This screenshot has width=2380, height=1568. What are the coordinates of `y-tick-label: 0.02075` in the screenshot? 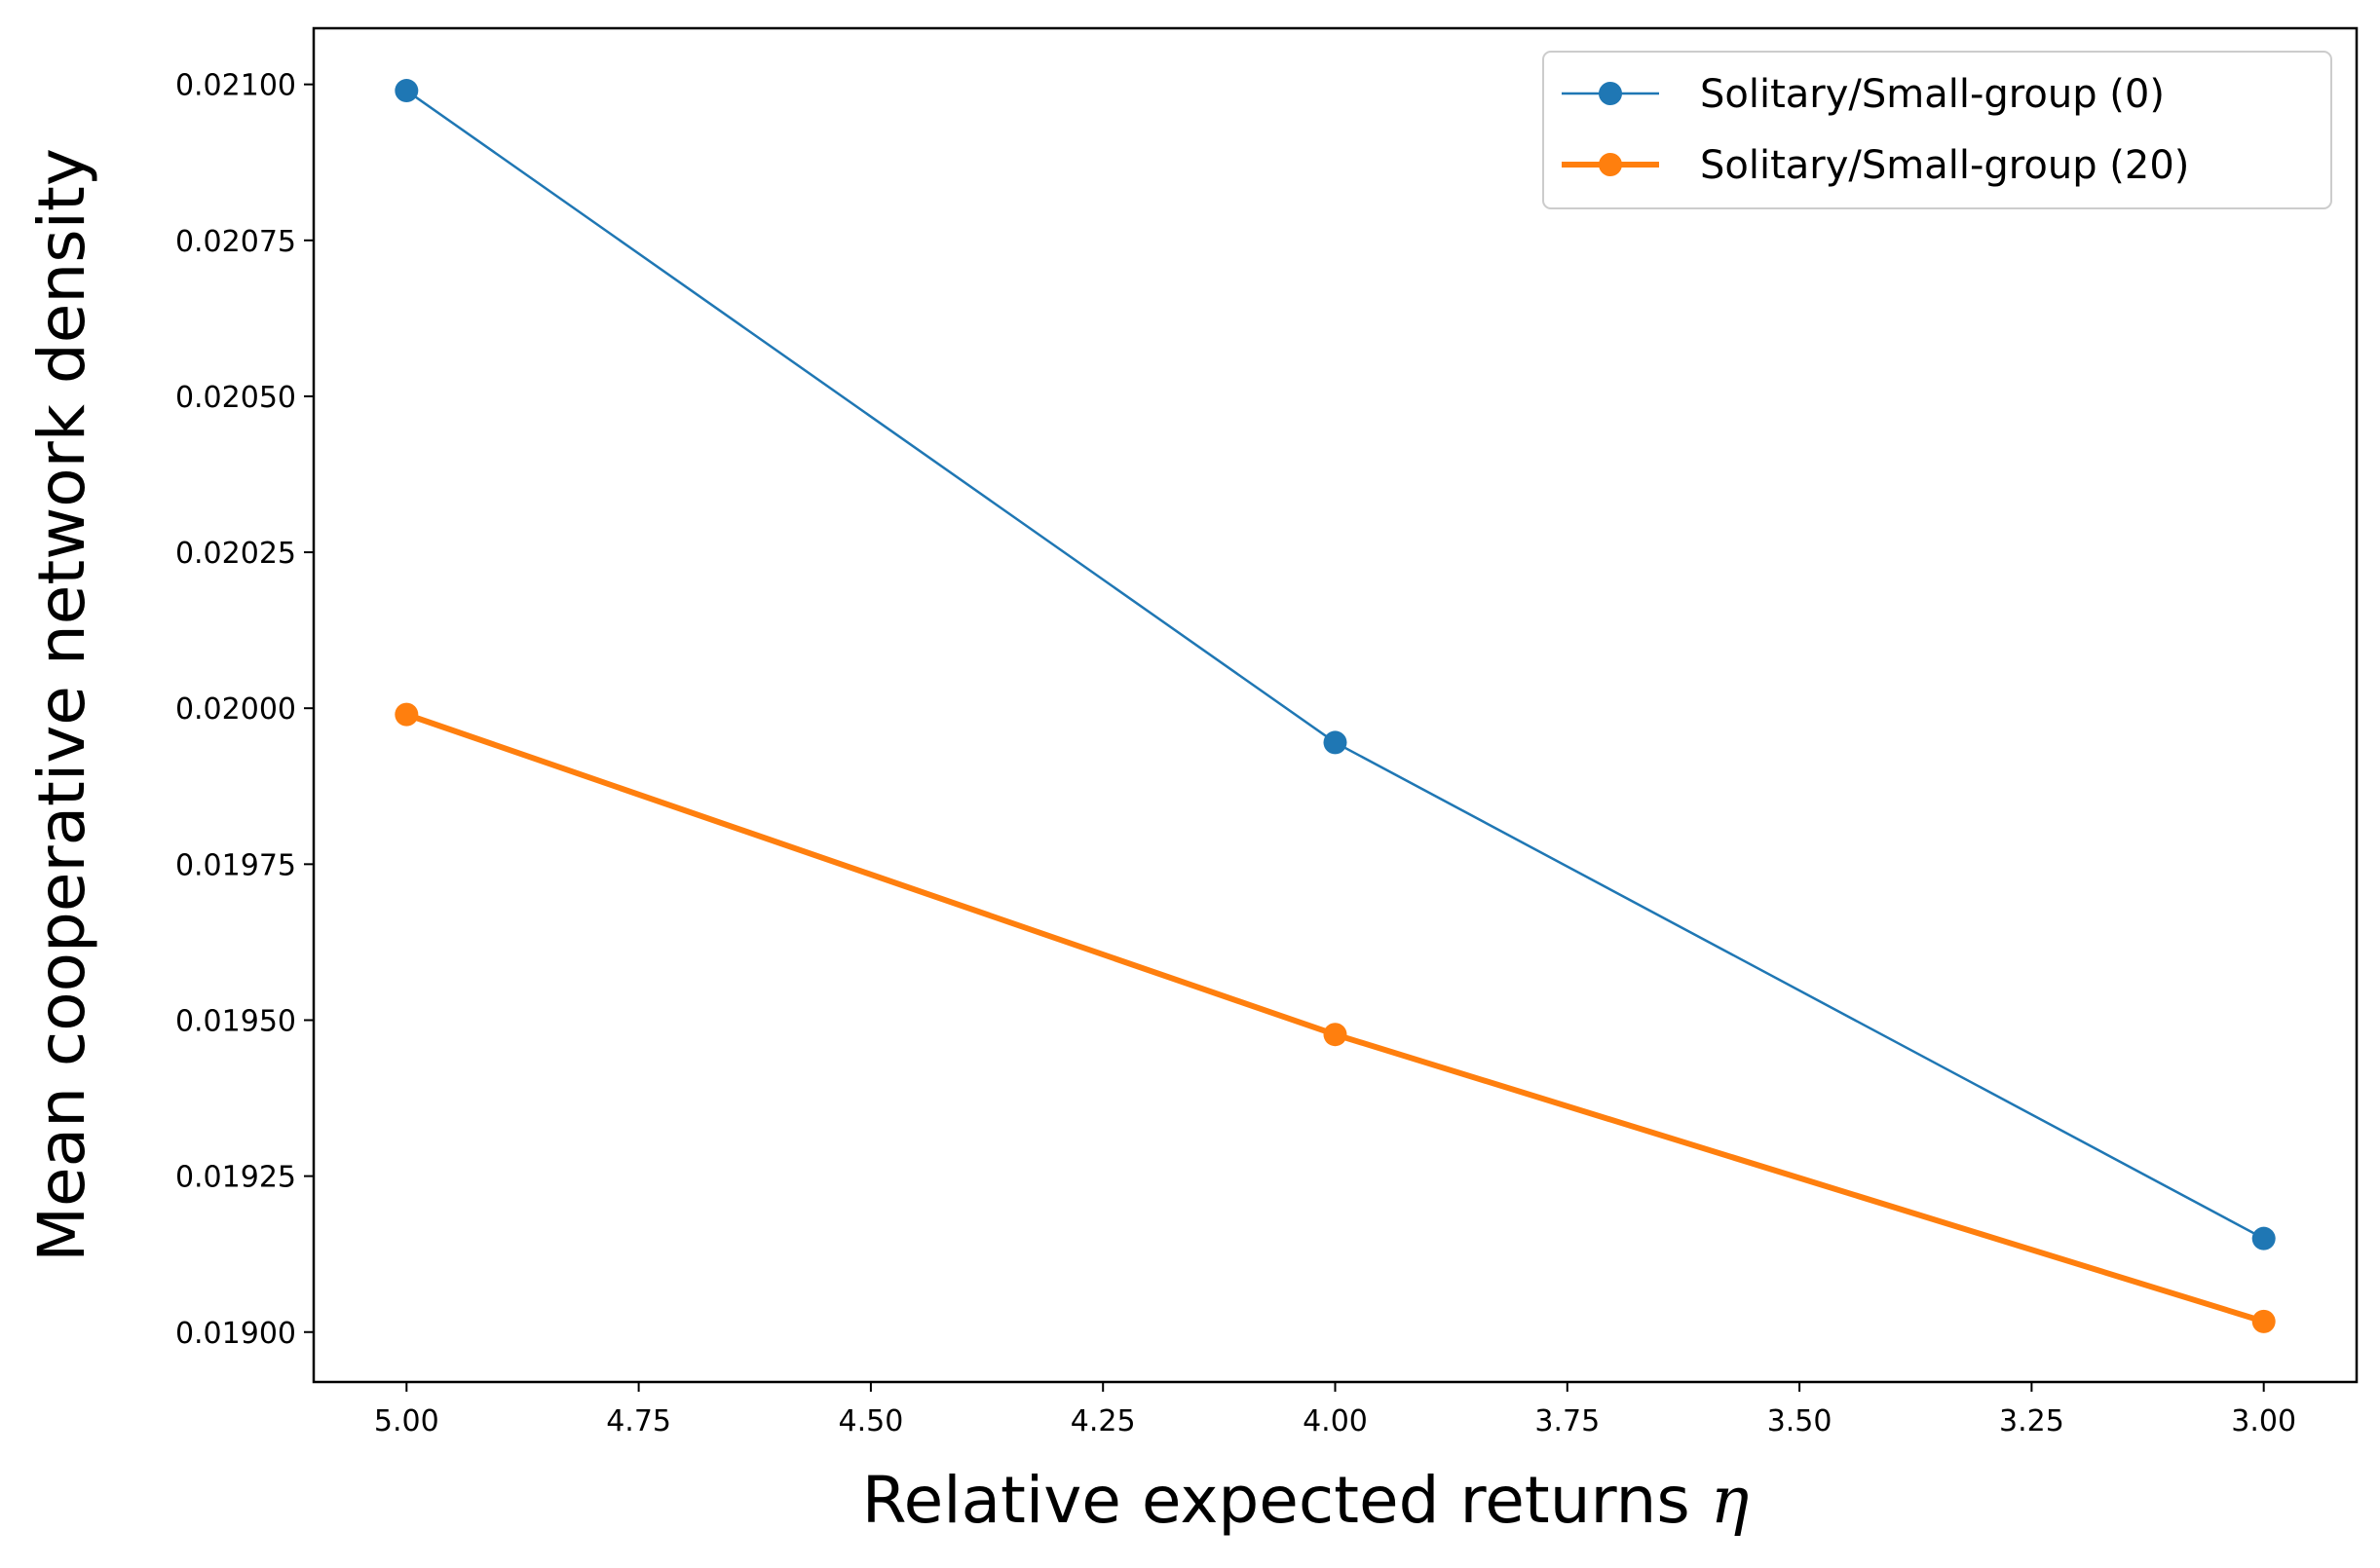 It's located at (235, 242).